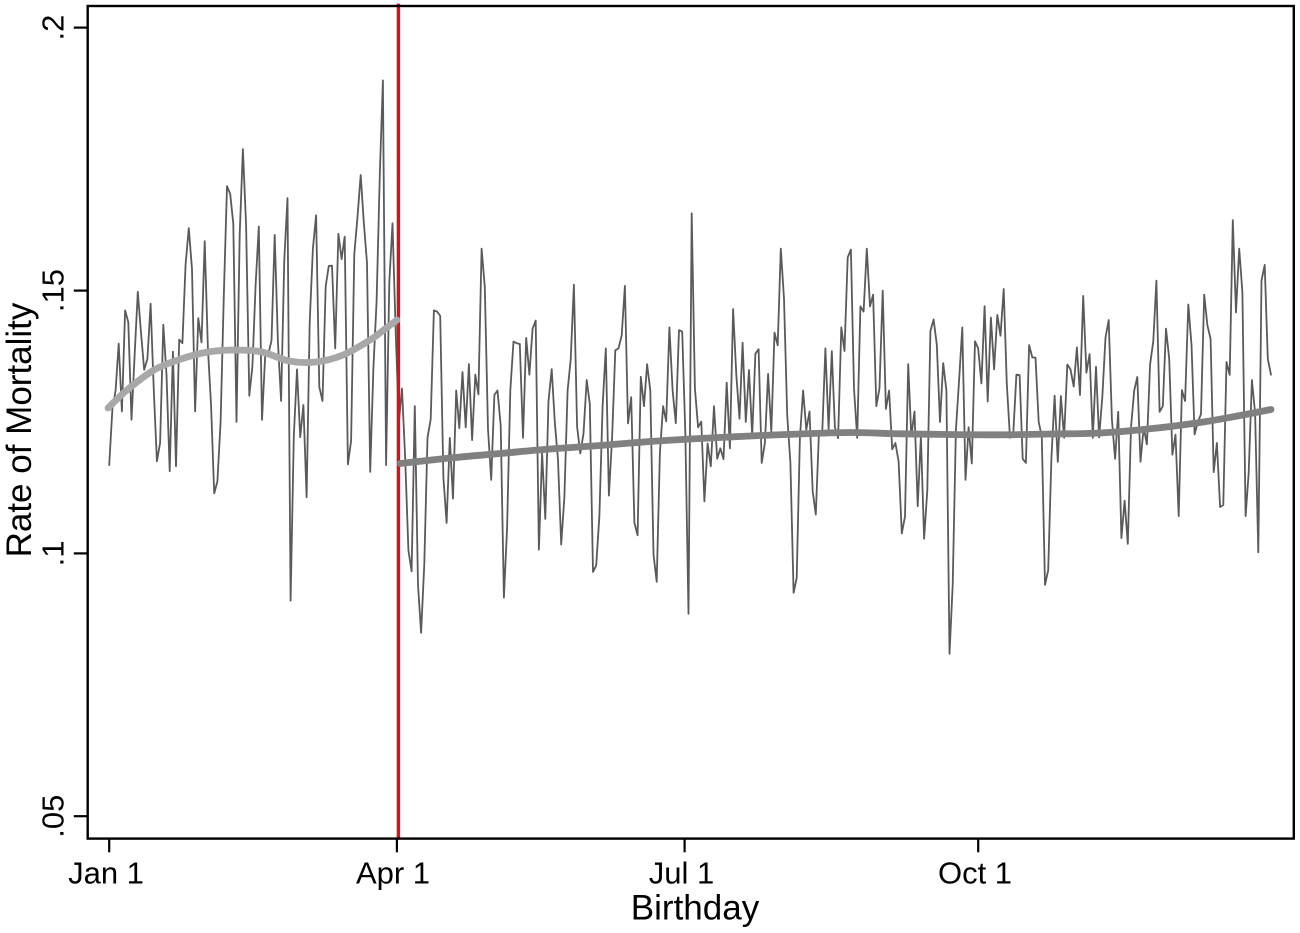 The height and width of the screenshot is (933, 1300). I want to click on svg-text: Jul 1, so click(681, 873).